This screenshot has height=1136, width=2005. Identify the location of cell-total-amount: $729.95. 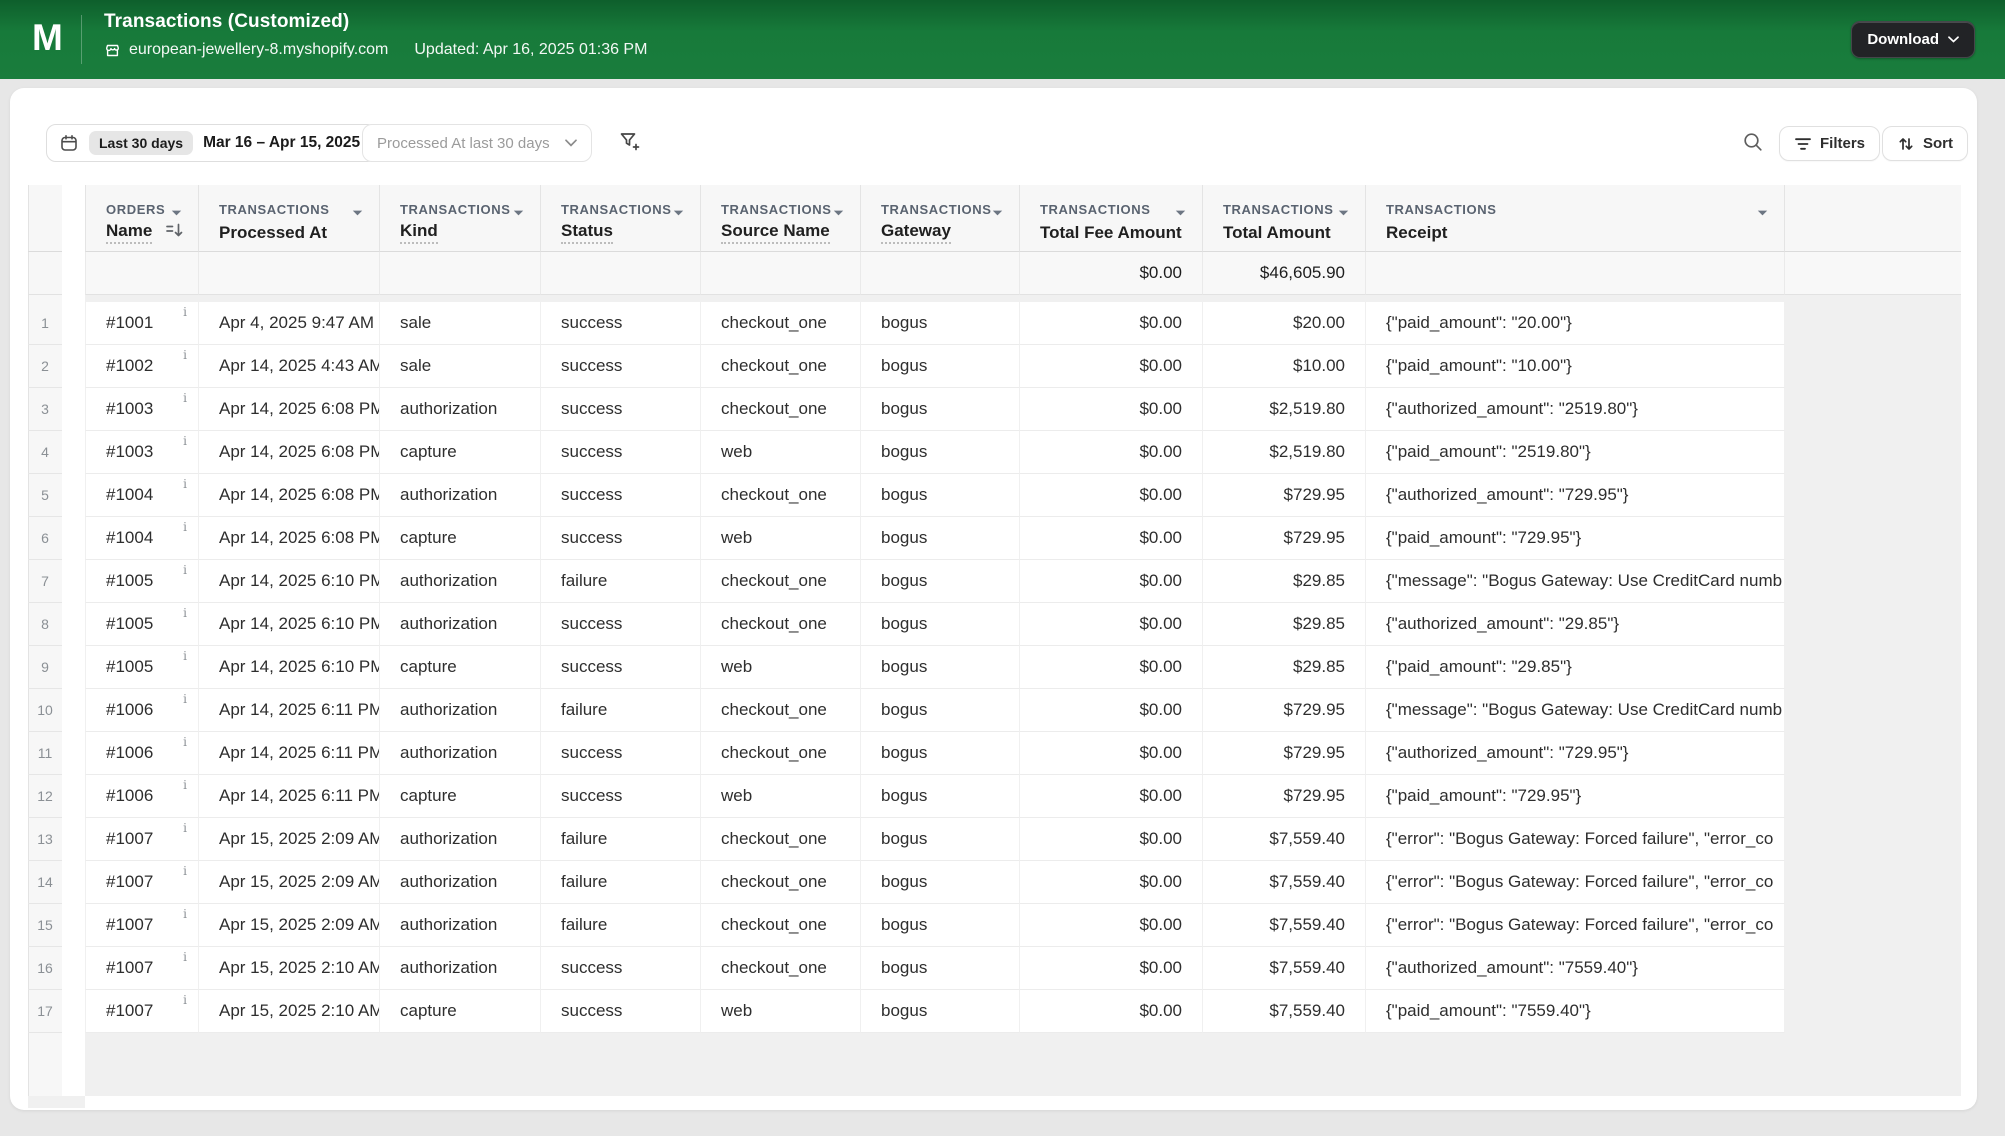
(1284, 753).